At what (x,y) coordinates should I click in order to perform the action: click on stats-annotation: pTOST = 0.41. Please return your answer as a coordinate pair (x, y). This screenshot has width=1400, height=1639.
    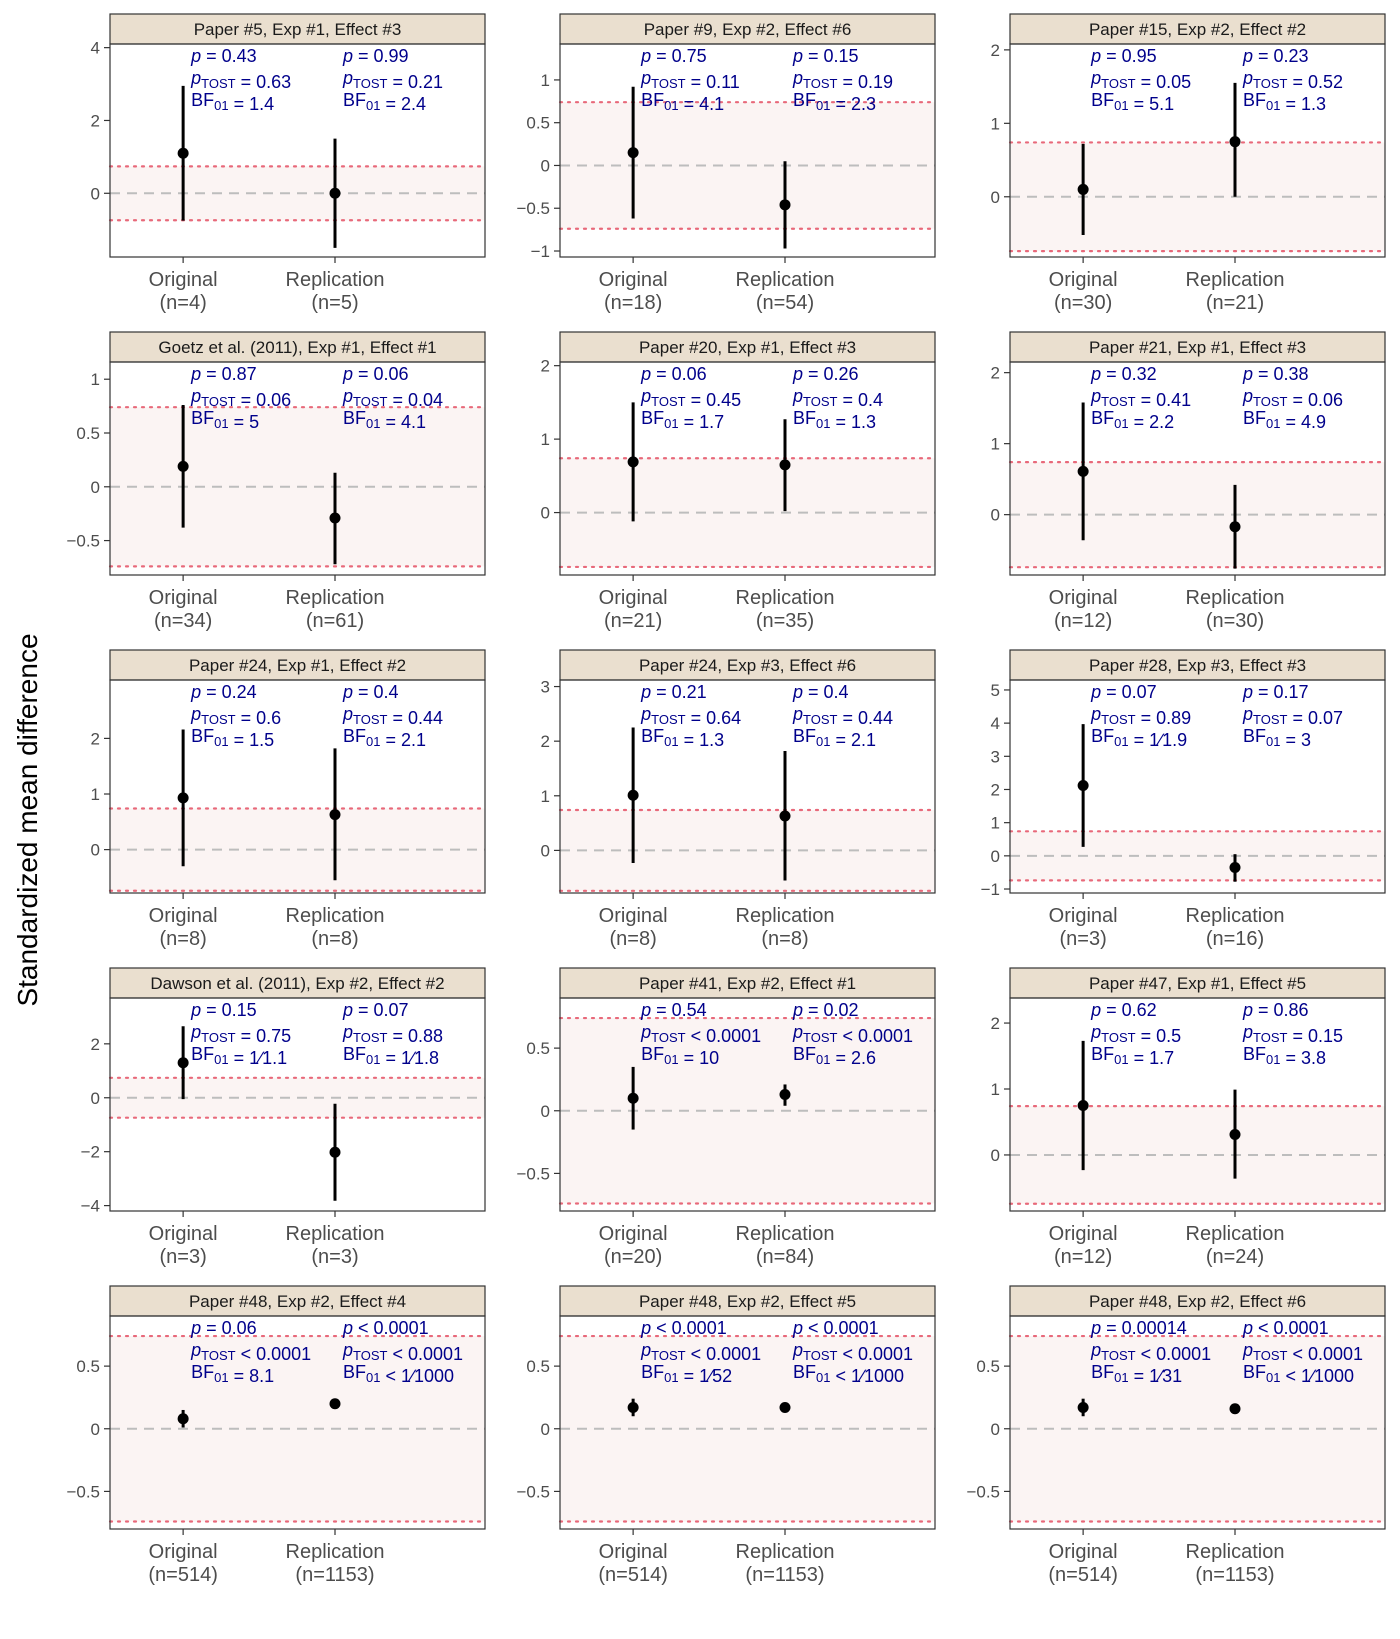
    Looking at the image, I should click on (1140, 398).